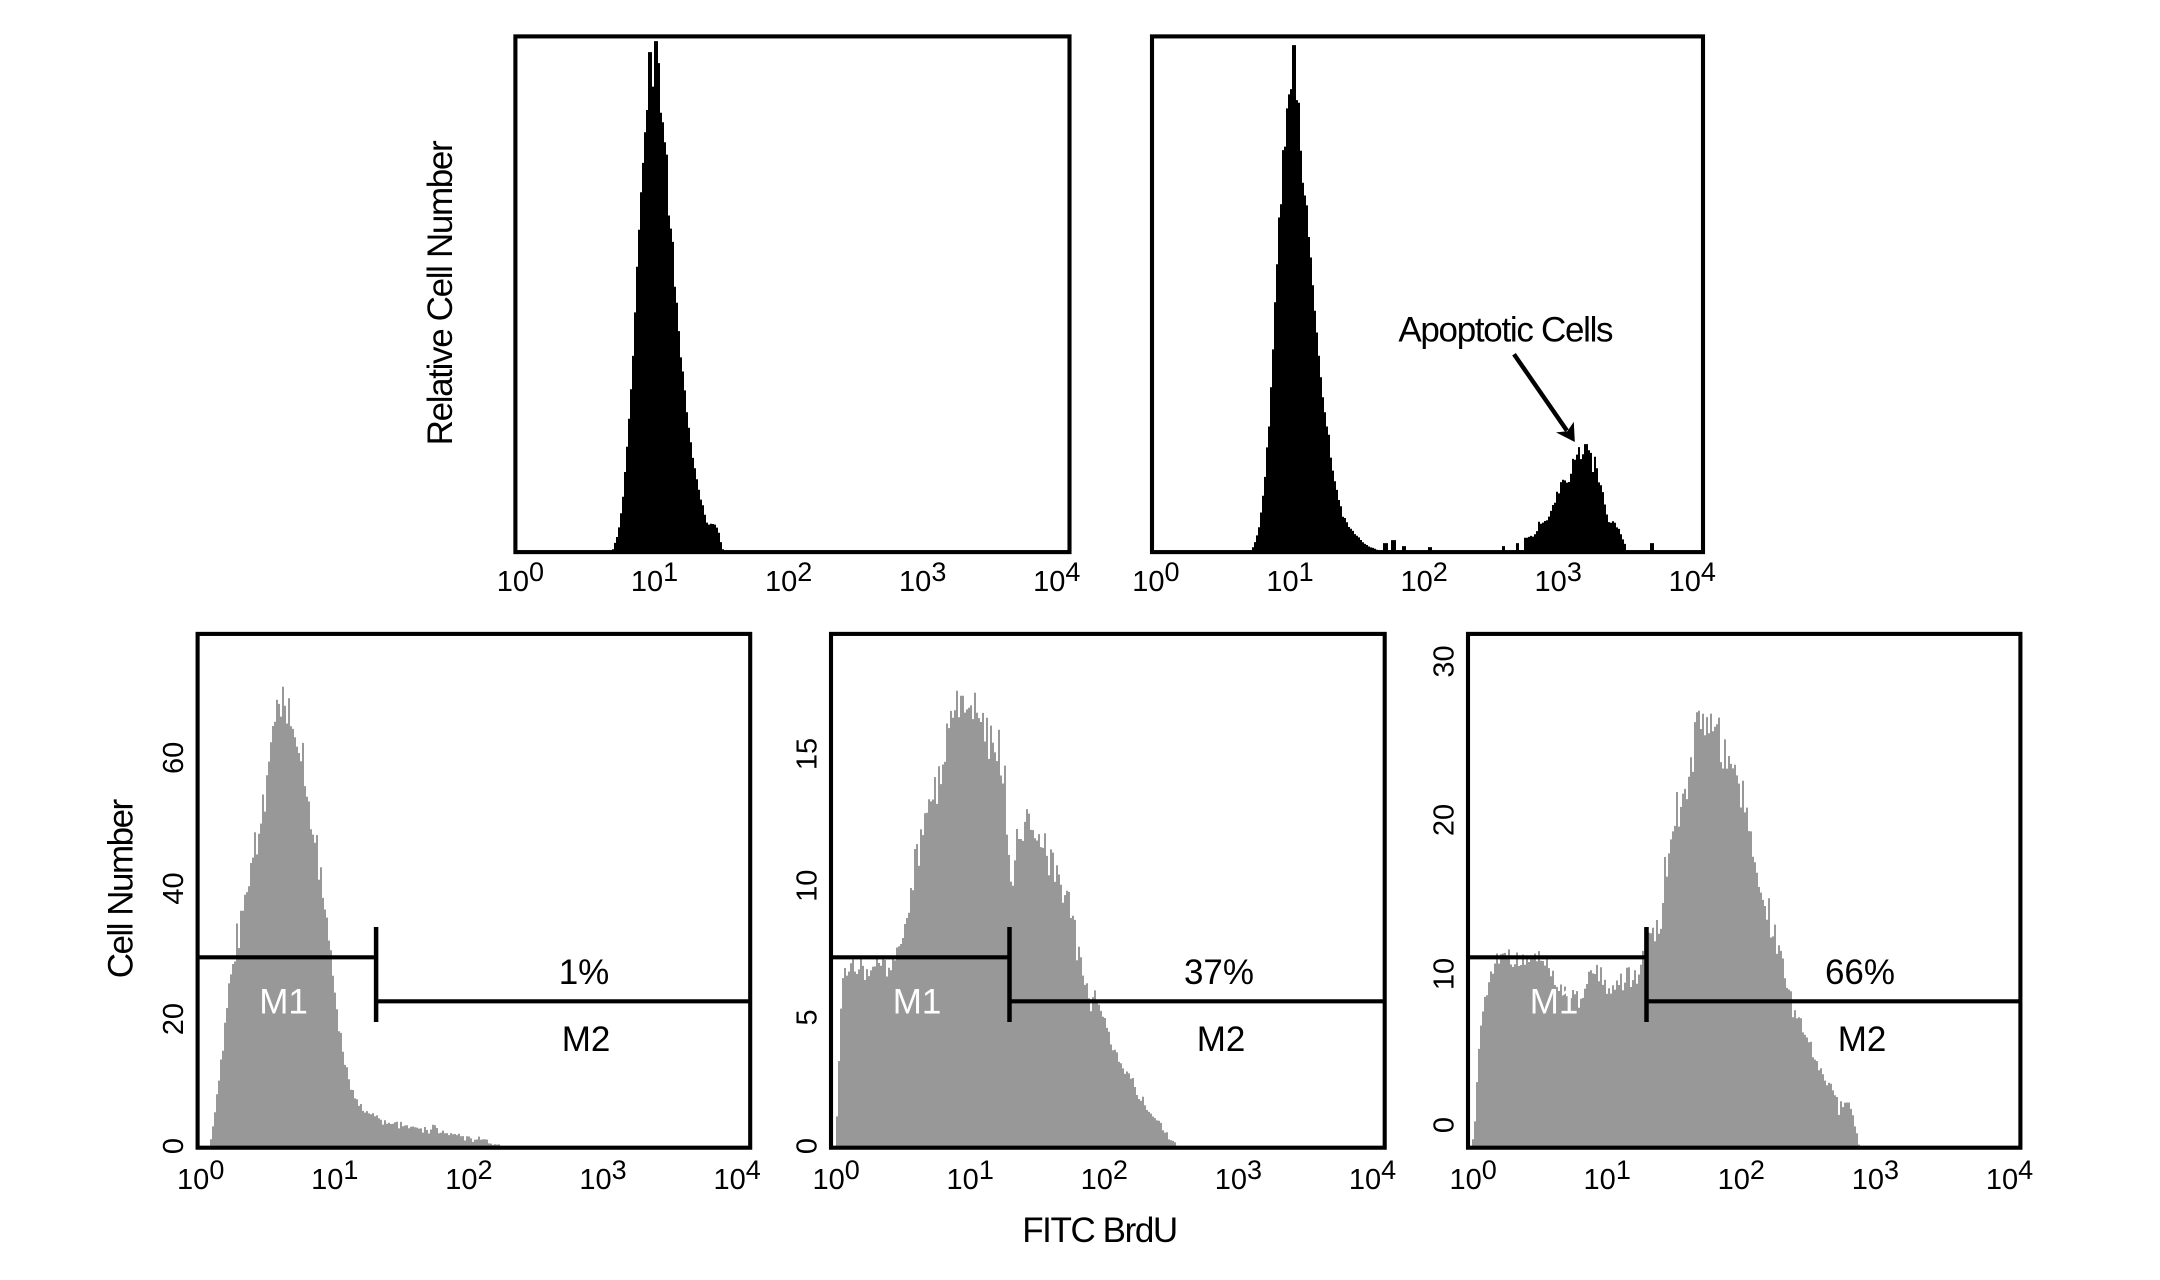 Image resolution: width=2160 pixels, height=1280 pixels. What do you see at coordinates (174, 888) in the screenshot?
I see `svg-text: 40` at bounding box center [174, 888].